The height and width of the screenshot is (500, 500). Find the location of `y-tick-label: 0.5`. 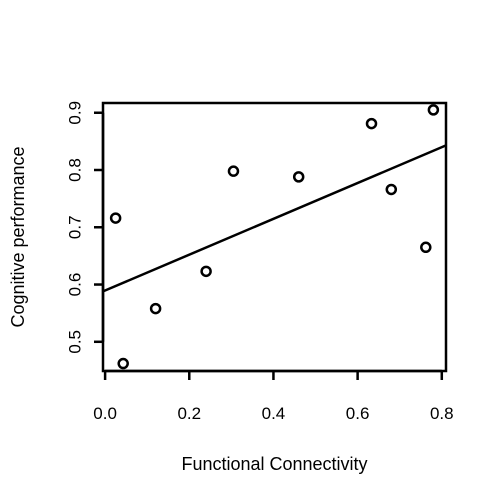

y-tick-label: 0.5 is located at coordinates (75, 342).